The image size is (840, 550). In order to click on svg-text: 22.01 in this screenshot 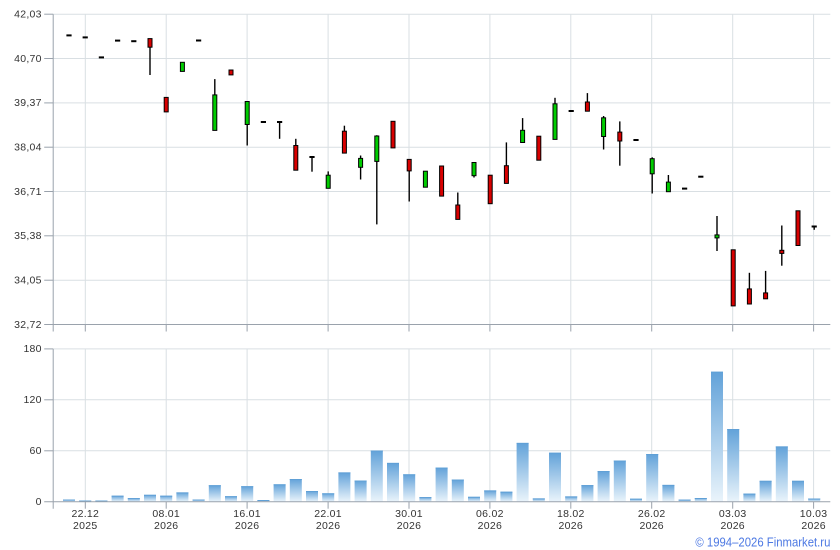, I will do `click(328, 514)`.